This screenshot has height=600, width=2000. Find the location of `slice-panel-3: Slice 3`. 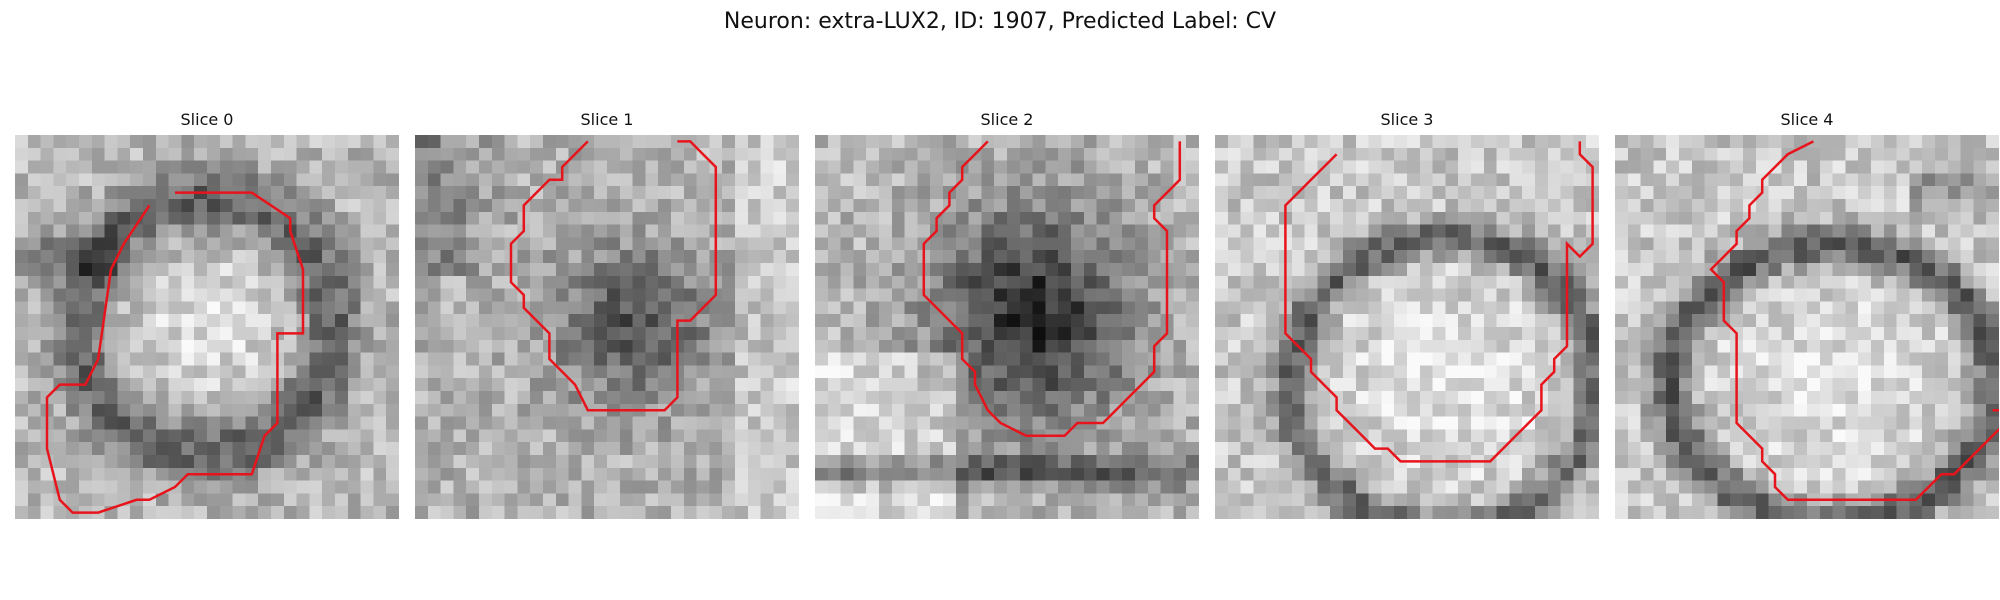

slice-panel-3: Slice 3 is located at coordinates (1407, 315).